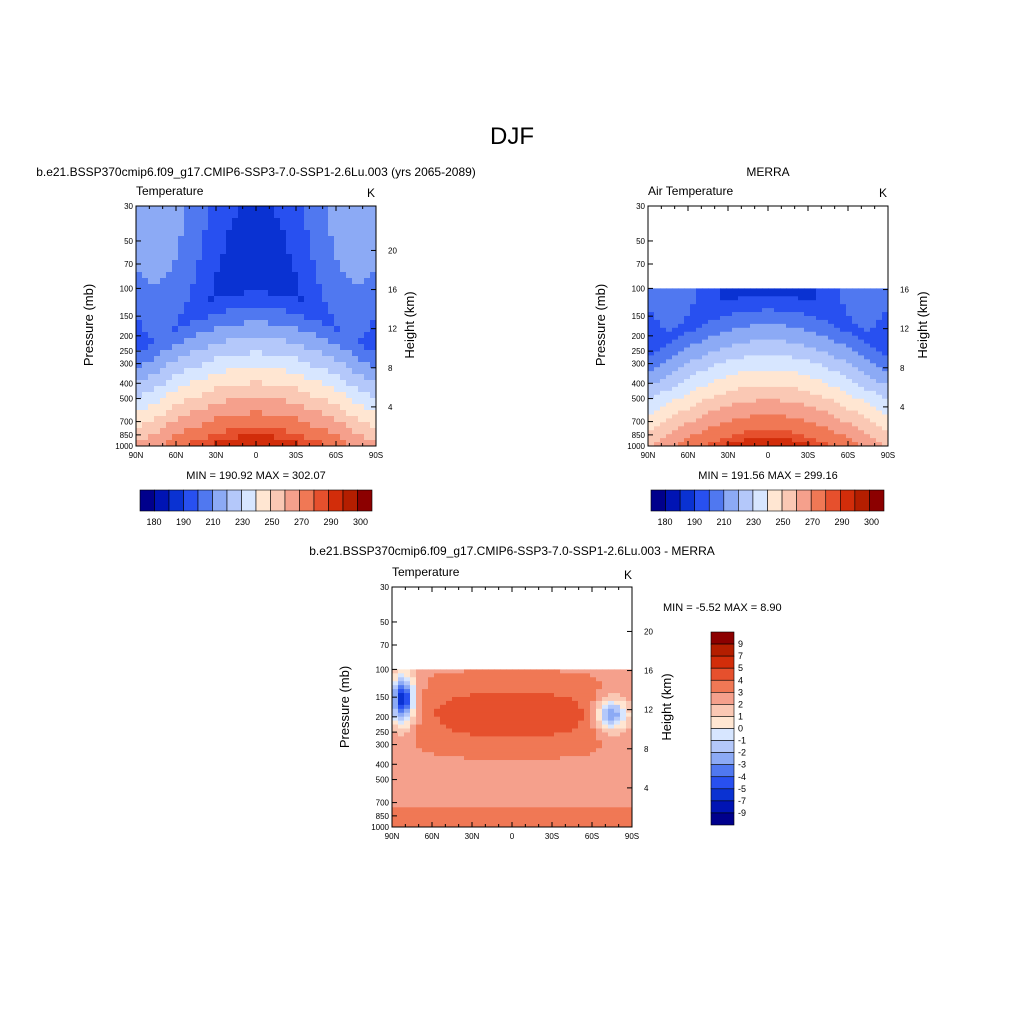  Describe the element at coordinates (812, 522) in the screenshot. I see `colorbar-label: 270` at that location.